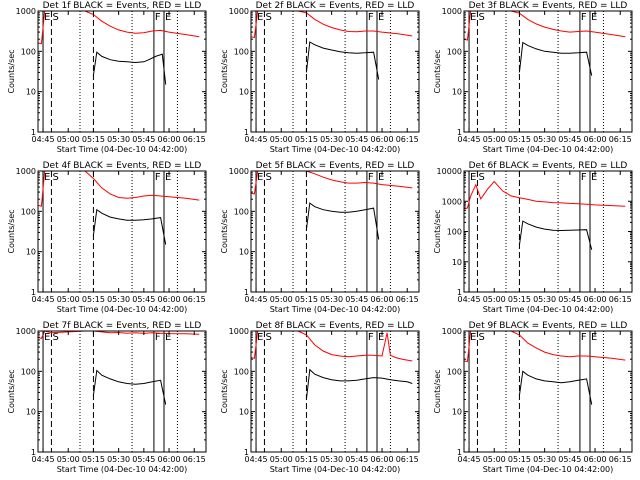  Describe the element at coordinates (122, 166) in the screenshot. I see `panel-title: Det 4f BLACK = Events, RED = LLD` at that location.